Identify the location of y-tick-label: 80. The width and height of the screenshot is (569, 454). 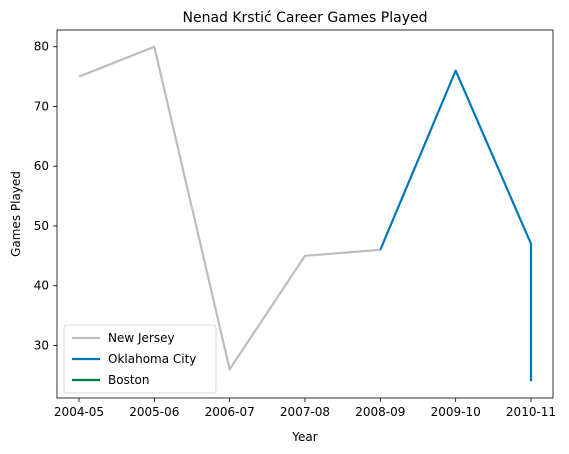
(41, 47).